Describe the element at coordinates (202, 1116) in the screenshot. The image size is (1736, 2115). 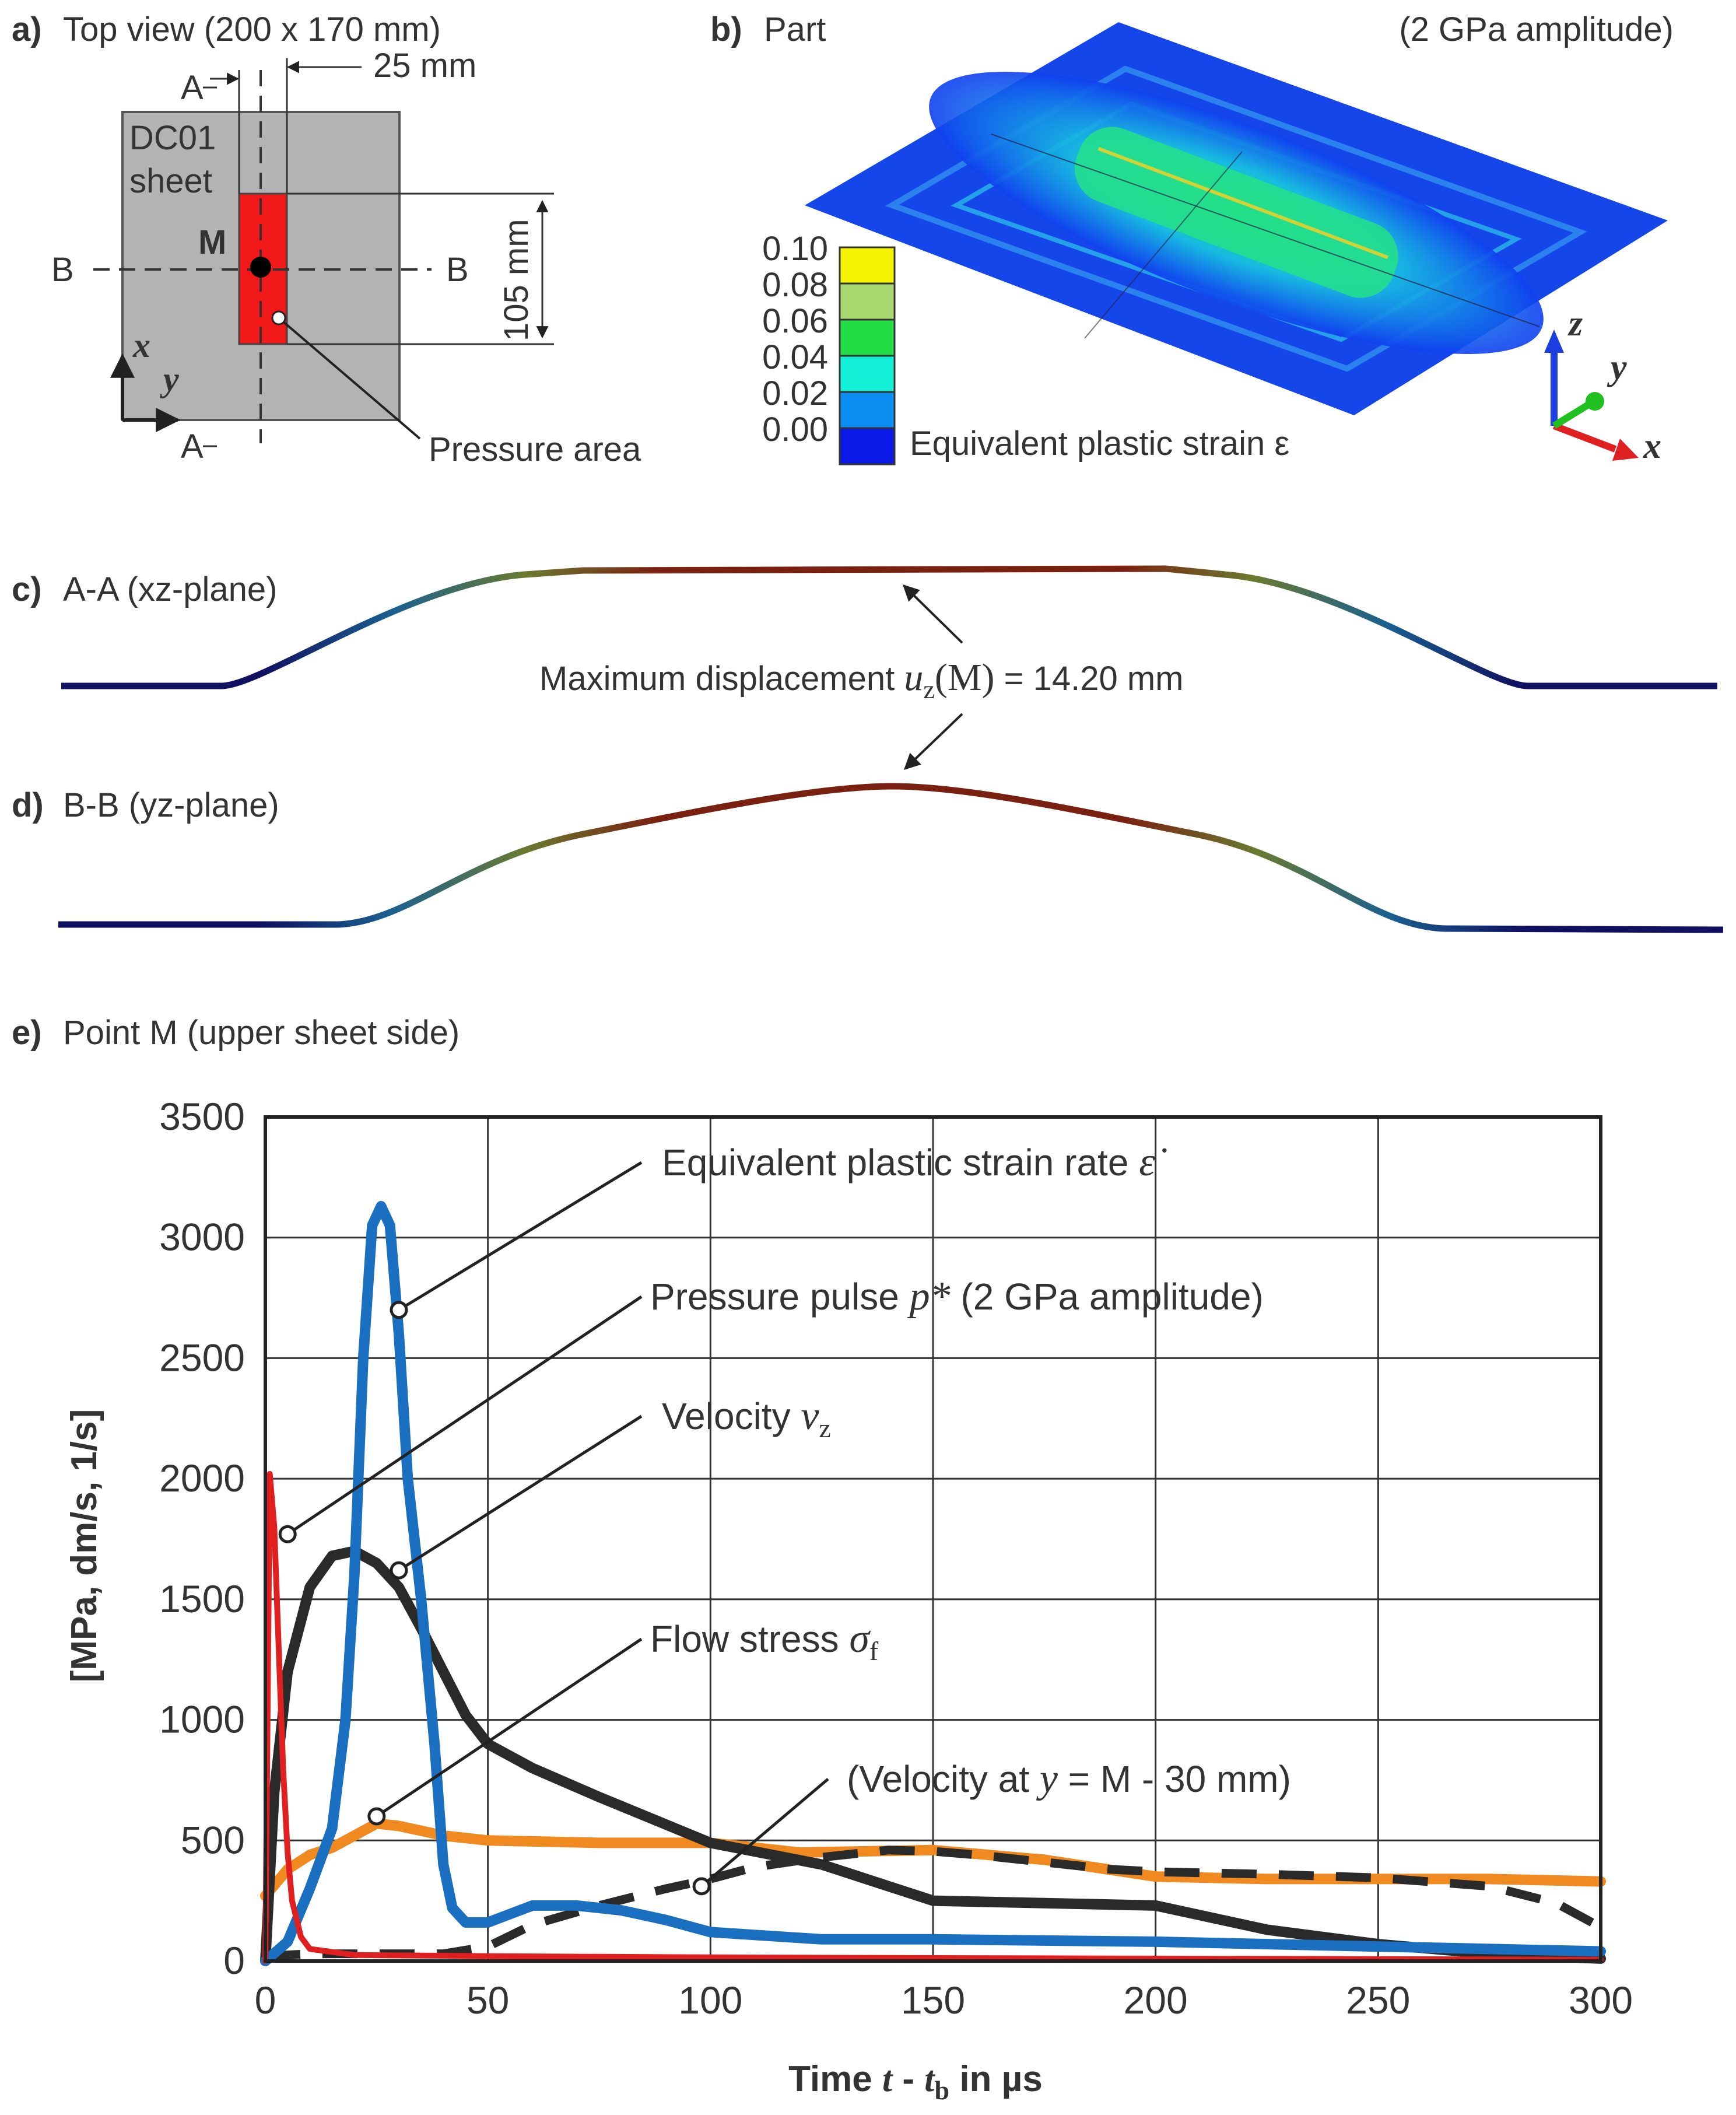
I see `y-tick-7: 3500` at that location.